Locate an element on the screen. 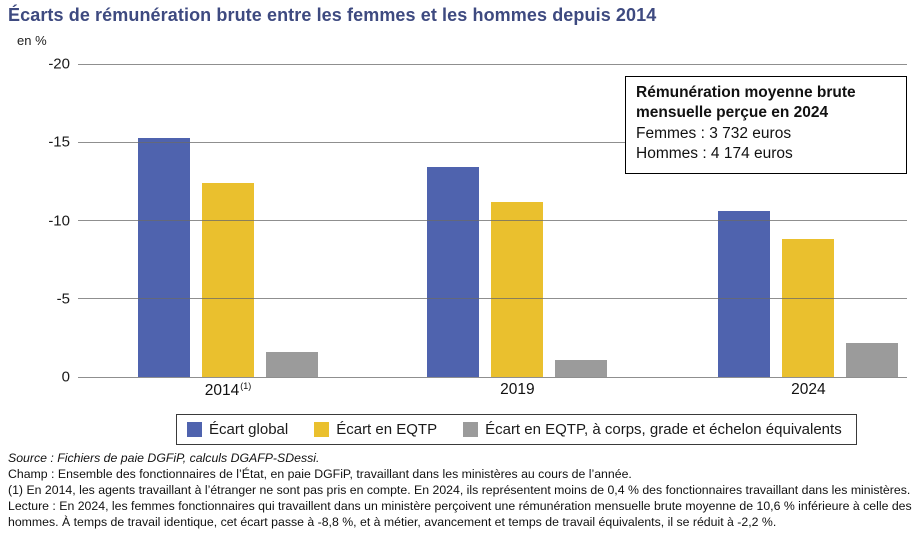 Image resolution: width=920 pixels, height=552 pixels. legend-item-0: Écart global is located at coordinates (237, 429).